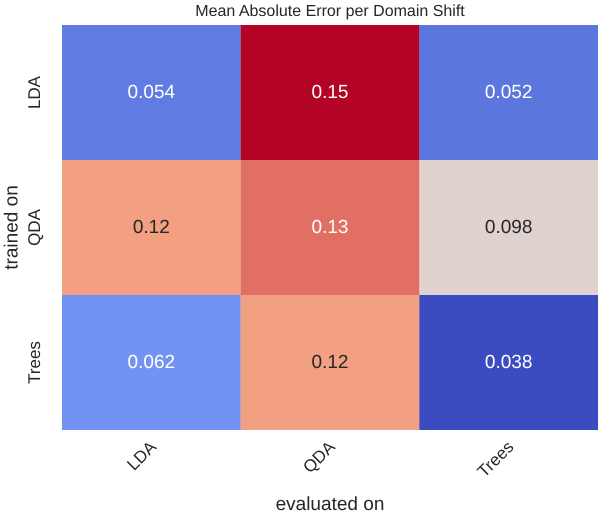 The width and height of the screenshot is (598, 518). I want to click on data-label: 0.038, so click(508, 362).